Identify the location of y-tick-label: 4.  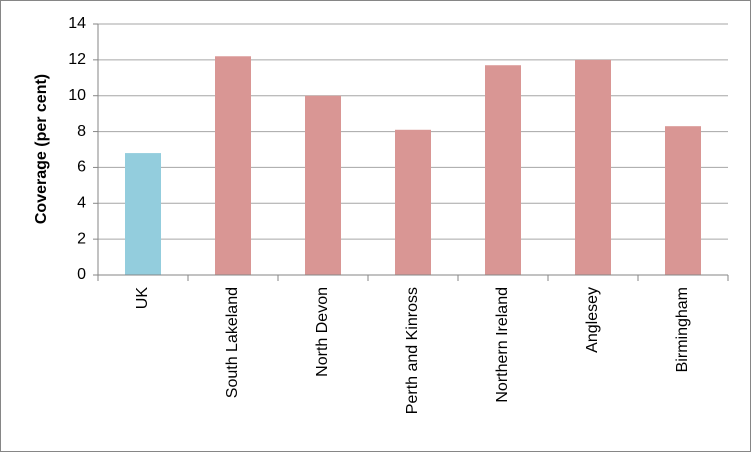
(81, 203).